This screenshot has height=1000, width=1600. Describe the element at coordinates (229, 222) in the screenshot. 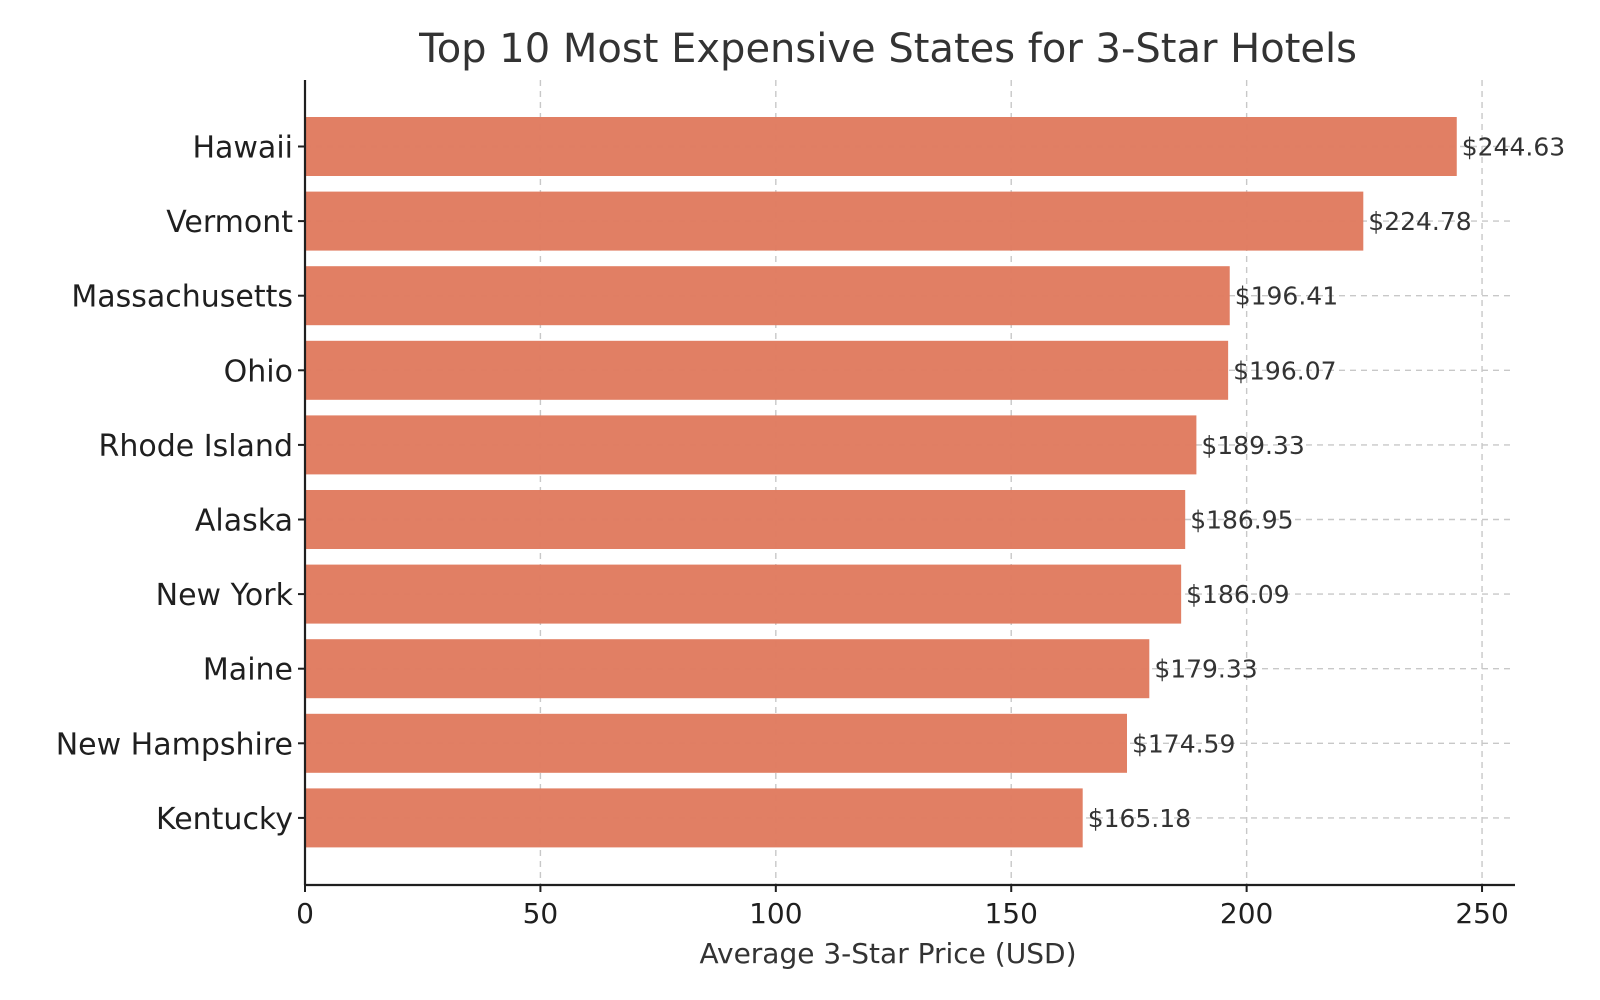

I see `category-label: Vermont` at that location.